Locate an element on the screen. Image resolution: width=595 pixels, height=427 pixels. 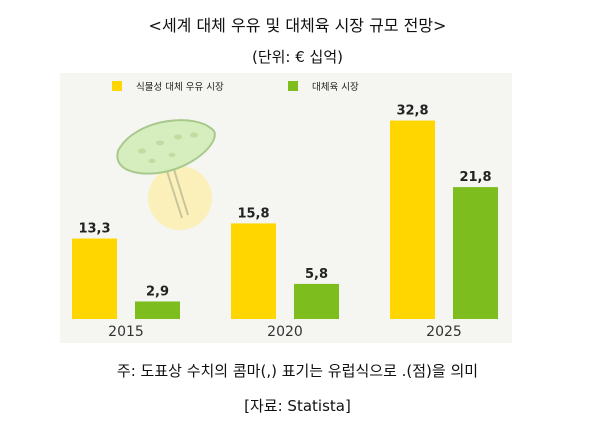
bar-meat-2020 is located at coordinates (316, 301).